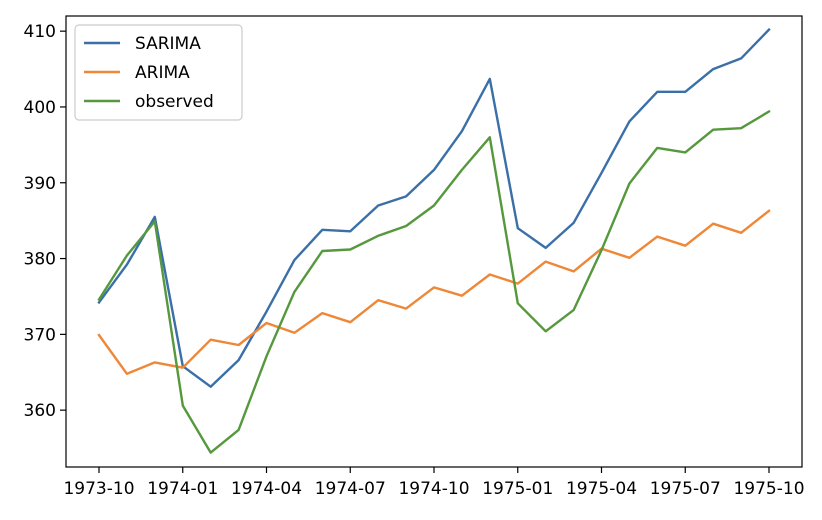 The width and height of the screenshot is (822, 520). I want to click on y-tick-label: 380, so click(40, 260).